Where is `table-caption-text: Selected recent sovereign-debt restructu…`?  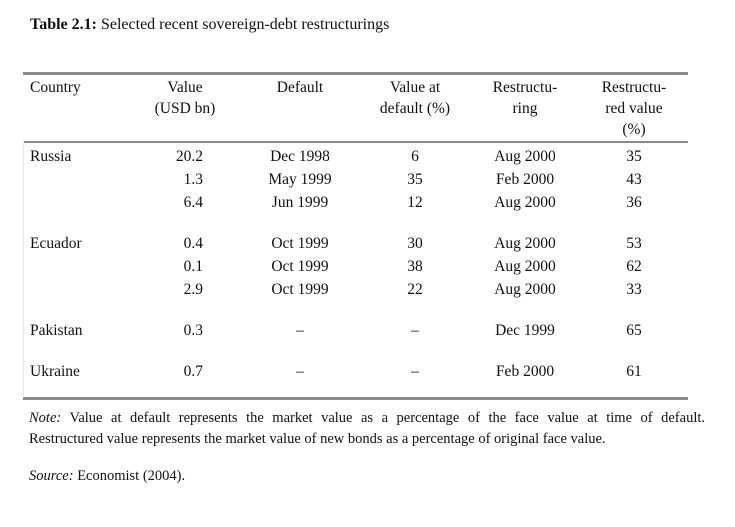
table-caption-text: Selected recent sovereign-debt restructu… is located at coordinates (243, 24).